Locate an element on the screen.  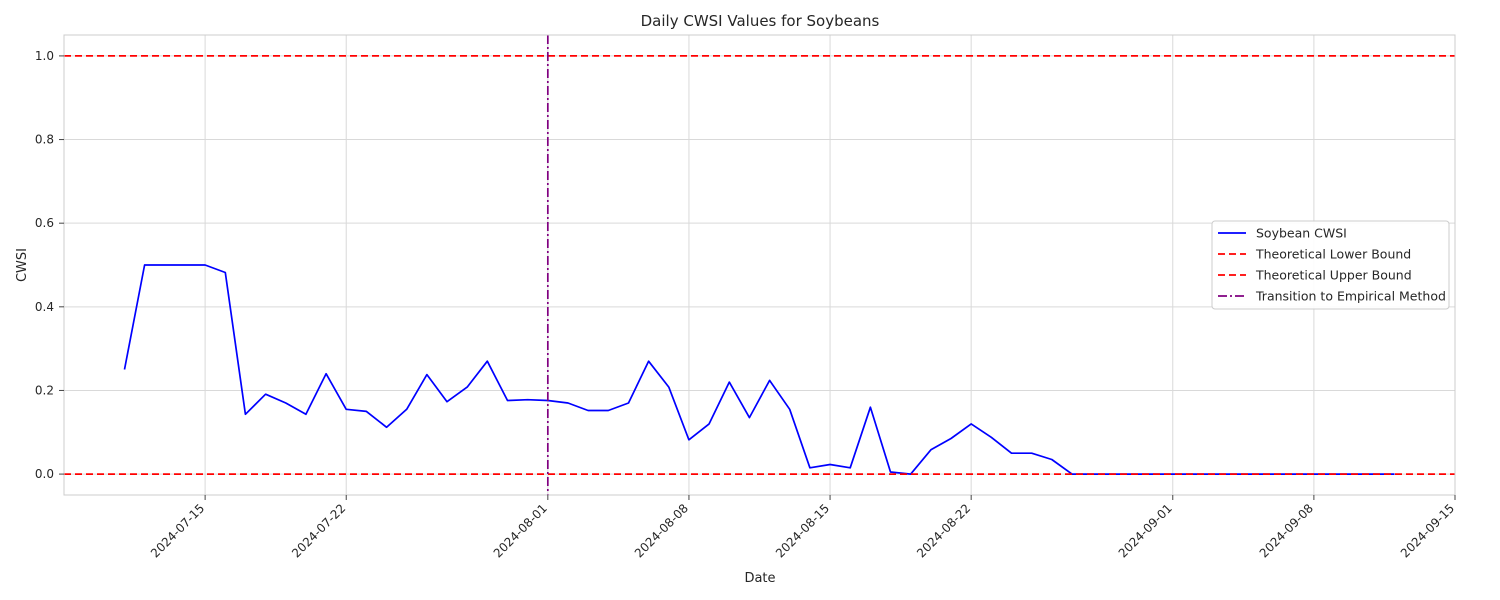
legend-entry: Theoretical Upper Bound is located at coordinates (1333, 275).